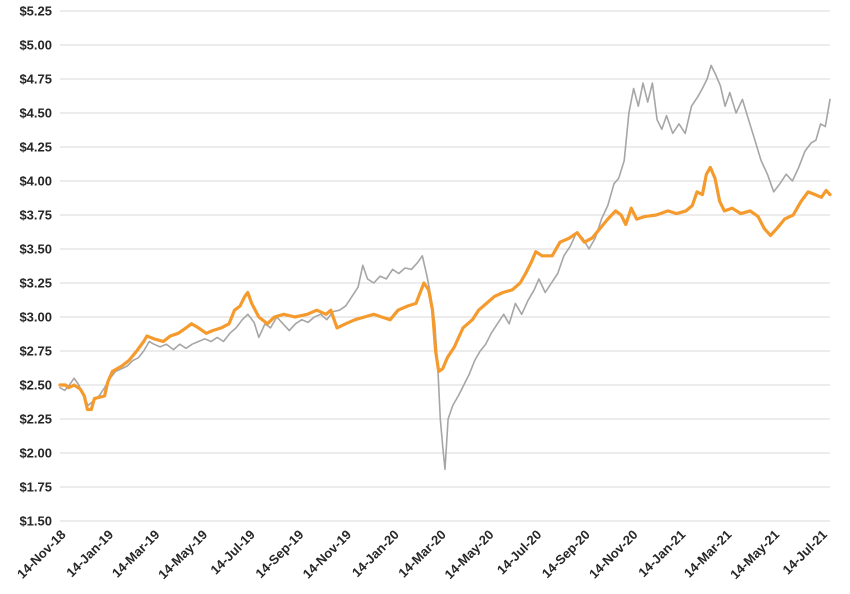 This screenshot has height=594, width=850. I want to click on y-tick-label: $2.00, so click(35, 453).